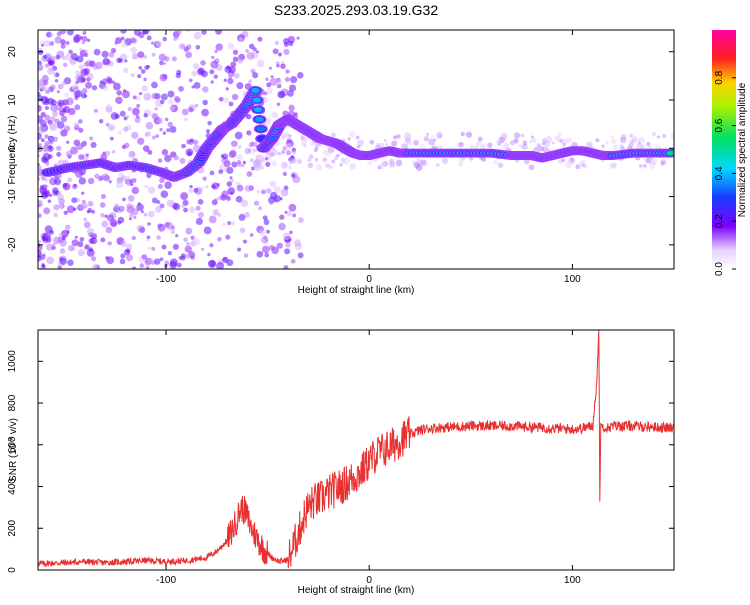  What do you see at coordinates (719, 125) in the screenshot?
I see `colorbar-tick-label: 0.6` at bounding box center [719, 125].